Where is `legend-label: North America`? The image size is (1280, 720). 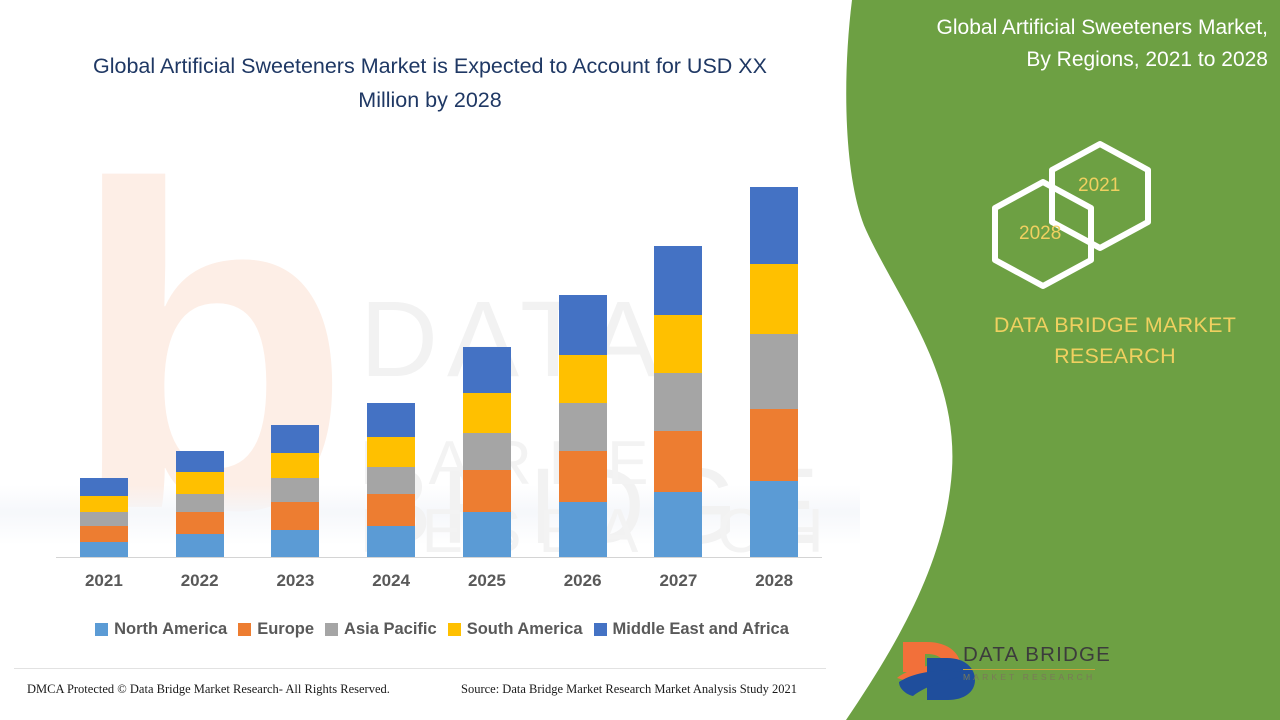
legend-label: North America is located at coordinates (171, 628).